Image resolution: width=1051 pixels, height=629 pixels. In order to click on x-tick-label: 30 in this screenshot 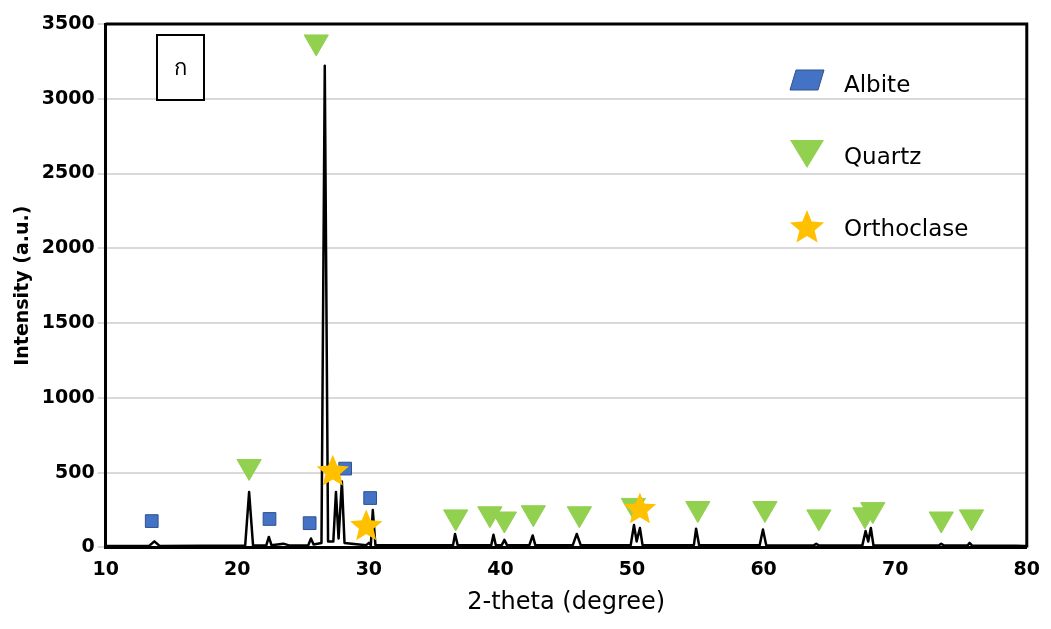, I will do `click(369, 567)`.